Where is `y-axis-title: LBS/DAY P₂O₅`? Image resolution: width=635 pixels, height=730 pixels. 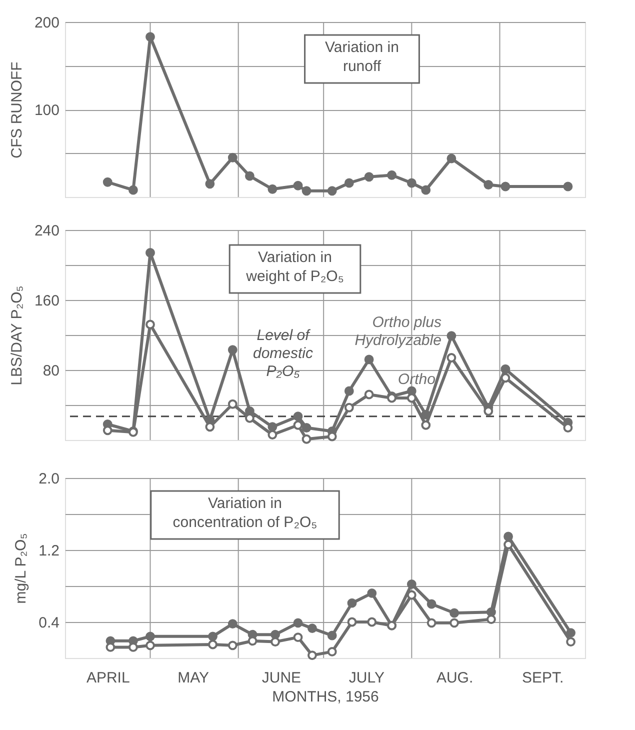 y-axis-title: LBS/DAY P₂O₅ is located at coordinates (17, 336).